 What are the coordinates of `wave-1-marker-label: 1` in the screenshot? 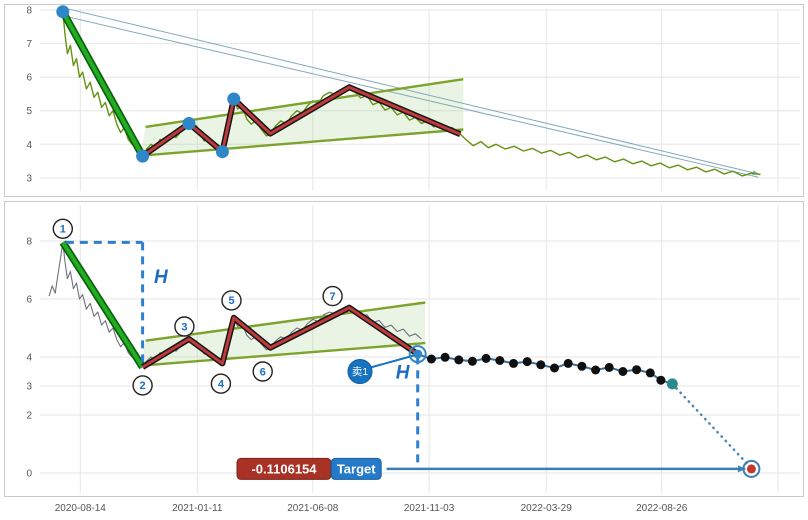 It's located at (63, 230).